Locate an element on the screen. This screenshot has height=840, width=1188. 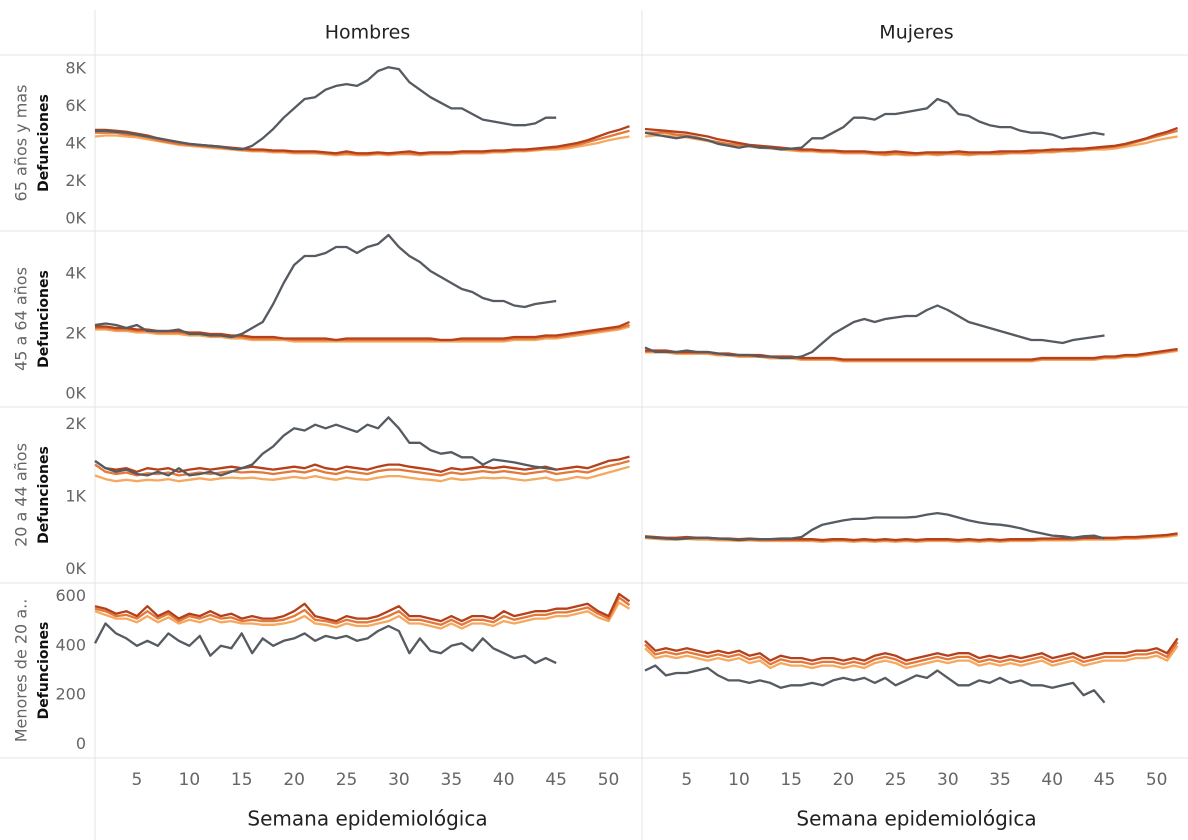
y-tick-label: 1K is located at coordinates (75, 496).